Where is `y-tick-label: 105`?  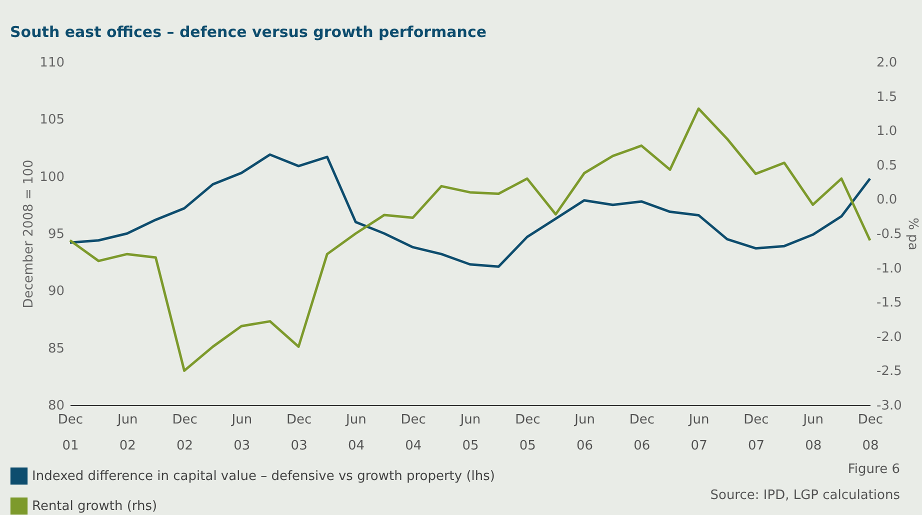
y-tick-label: 105 is located at coordinates (52, 120).